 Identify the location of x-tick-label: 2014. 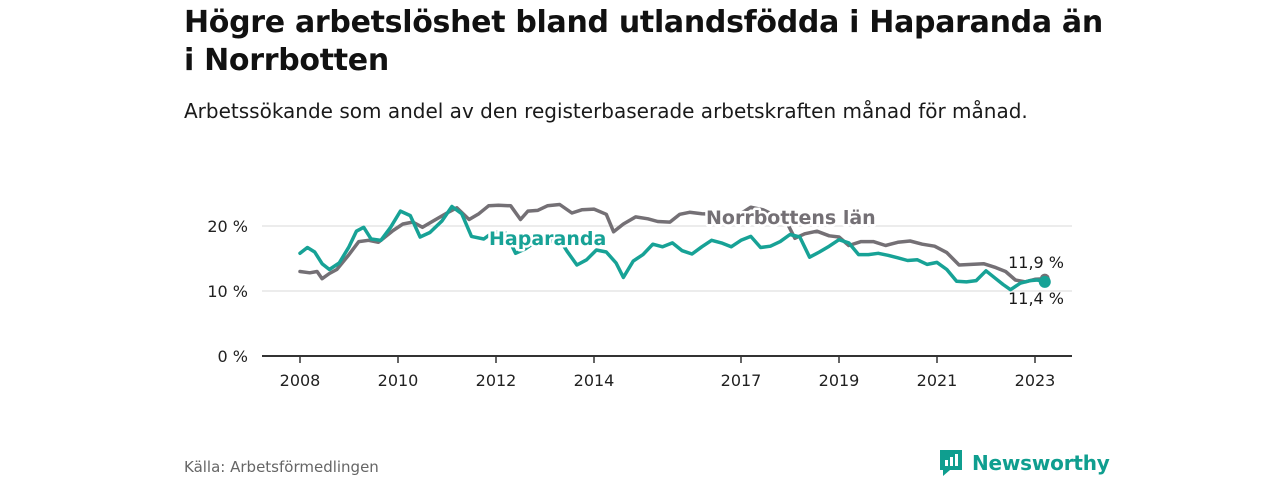
(594, 380).